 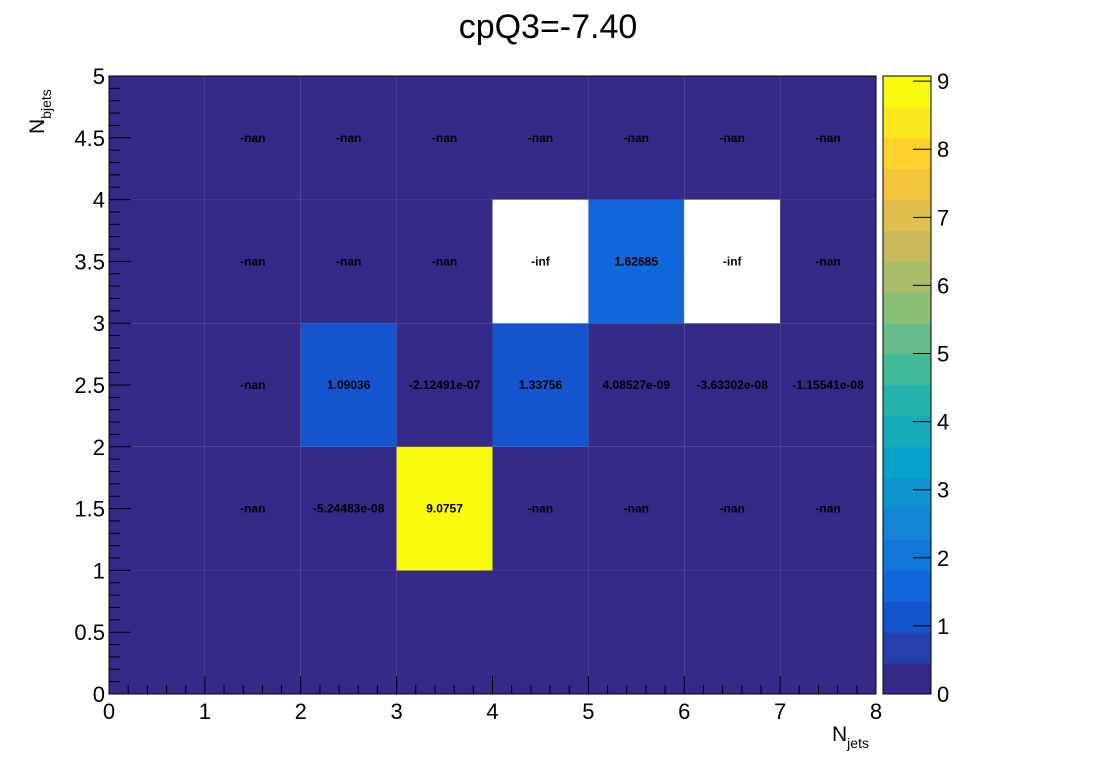 What do you see at coordinates (943, 149) in the screenshot?
I see `color-scale-tick-label: 8` at bounding box center [943, 149].